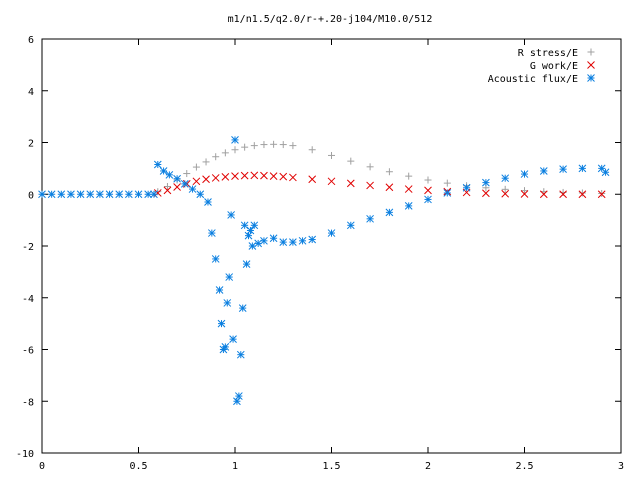  I want to click on y-tick-label: -10, so click(25, 454).